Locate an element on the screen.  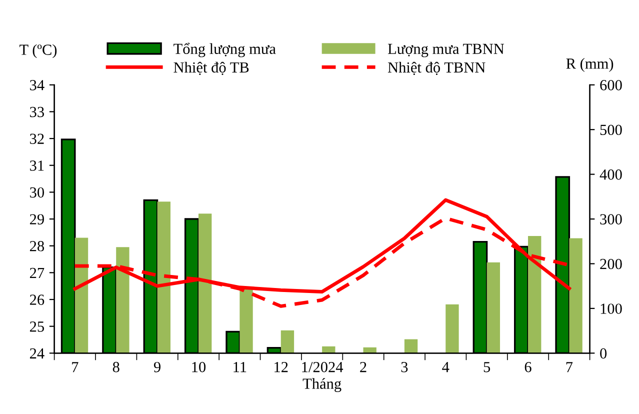
x-tick-label: 11 is located at coordinates (240, 367).